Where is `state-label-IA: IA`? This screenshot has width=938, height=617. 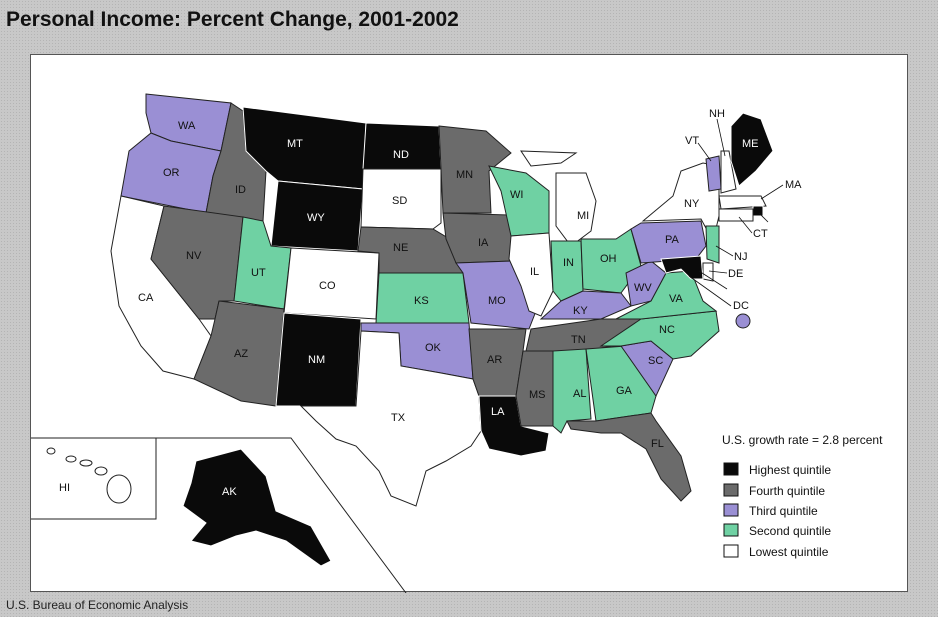 state-label-IA: IA is located at coordinates (483, 243).